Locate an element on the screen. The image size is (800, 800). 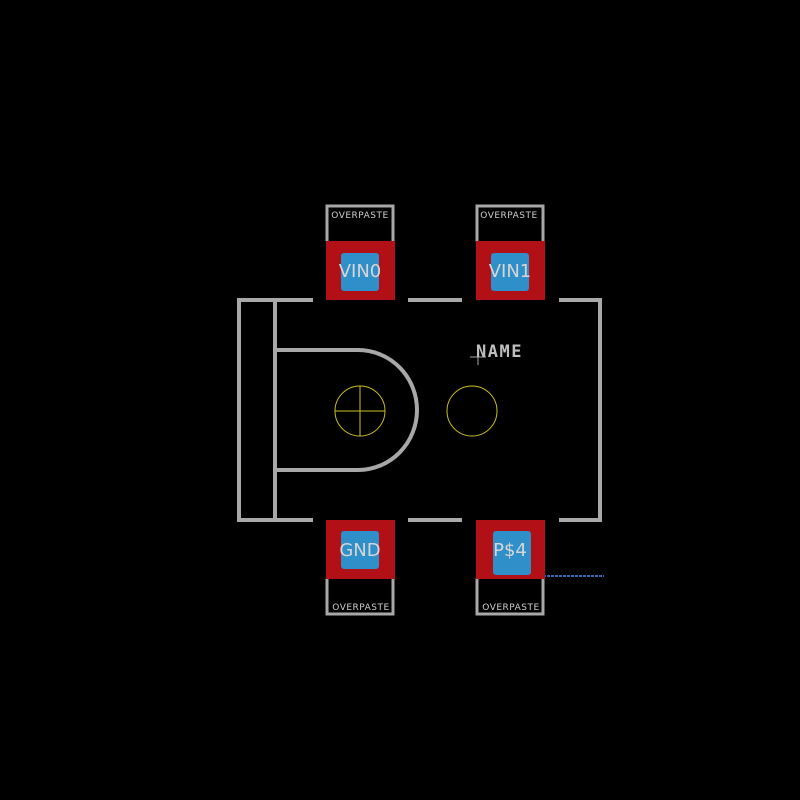
pad-vin0-paste is located at coordinates (360, 272).